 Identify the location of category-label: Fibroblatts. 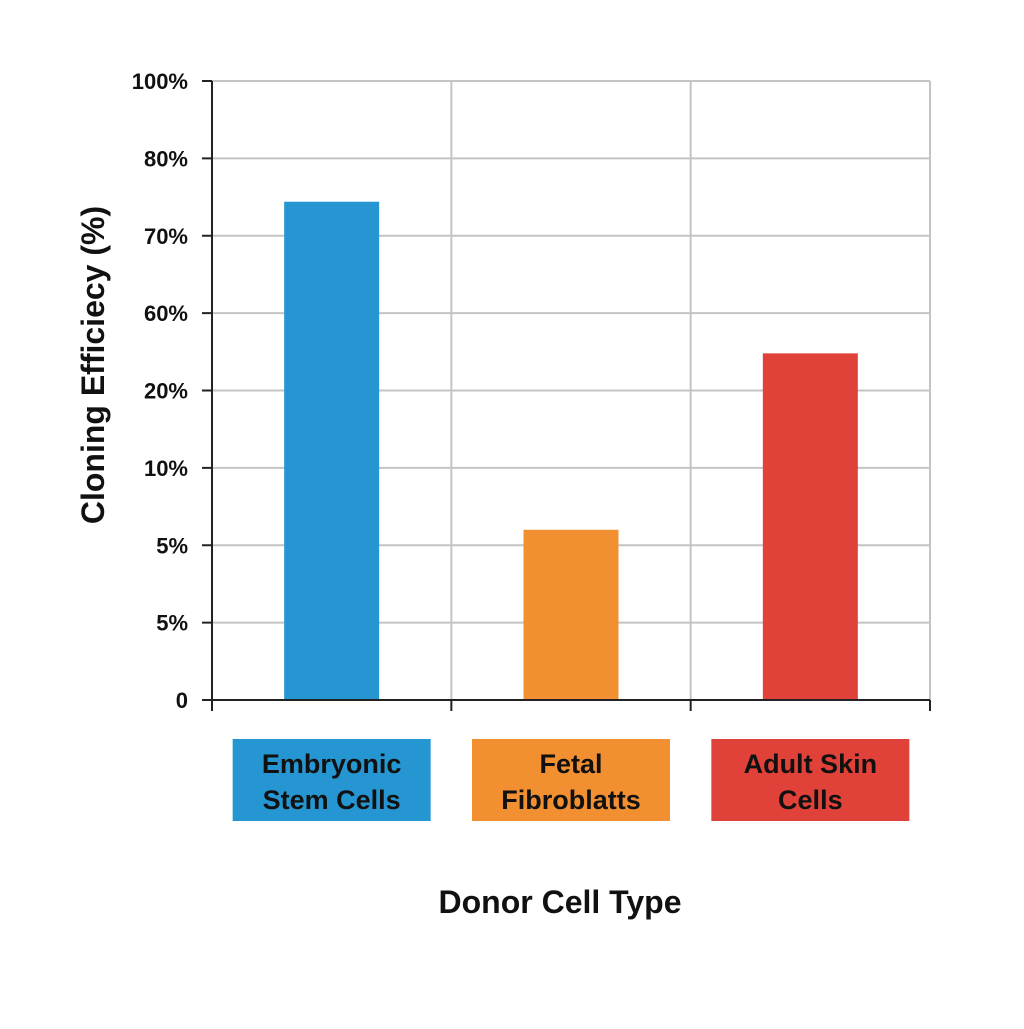
(571, 800).